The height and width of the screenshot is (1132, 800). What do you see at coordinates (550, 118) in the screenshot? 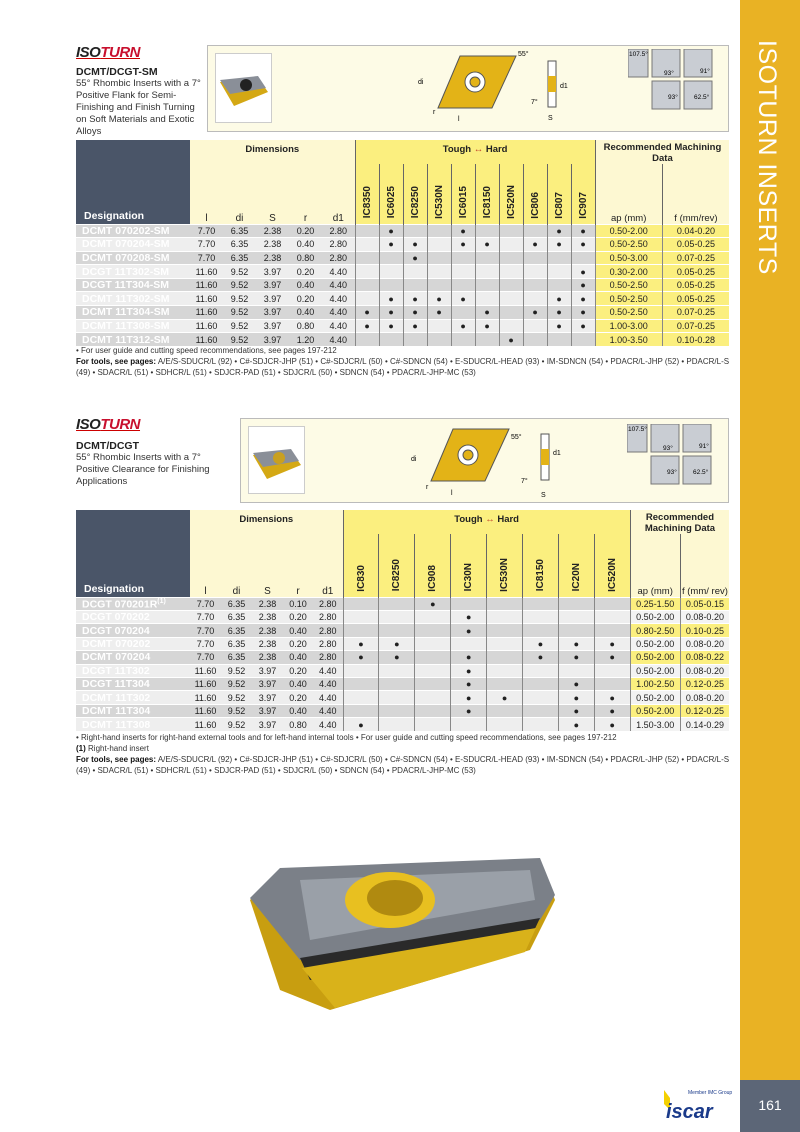
I see `svg-text: S` at bounding box center [550, 118].